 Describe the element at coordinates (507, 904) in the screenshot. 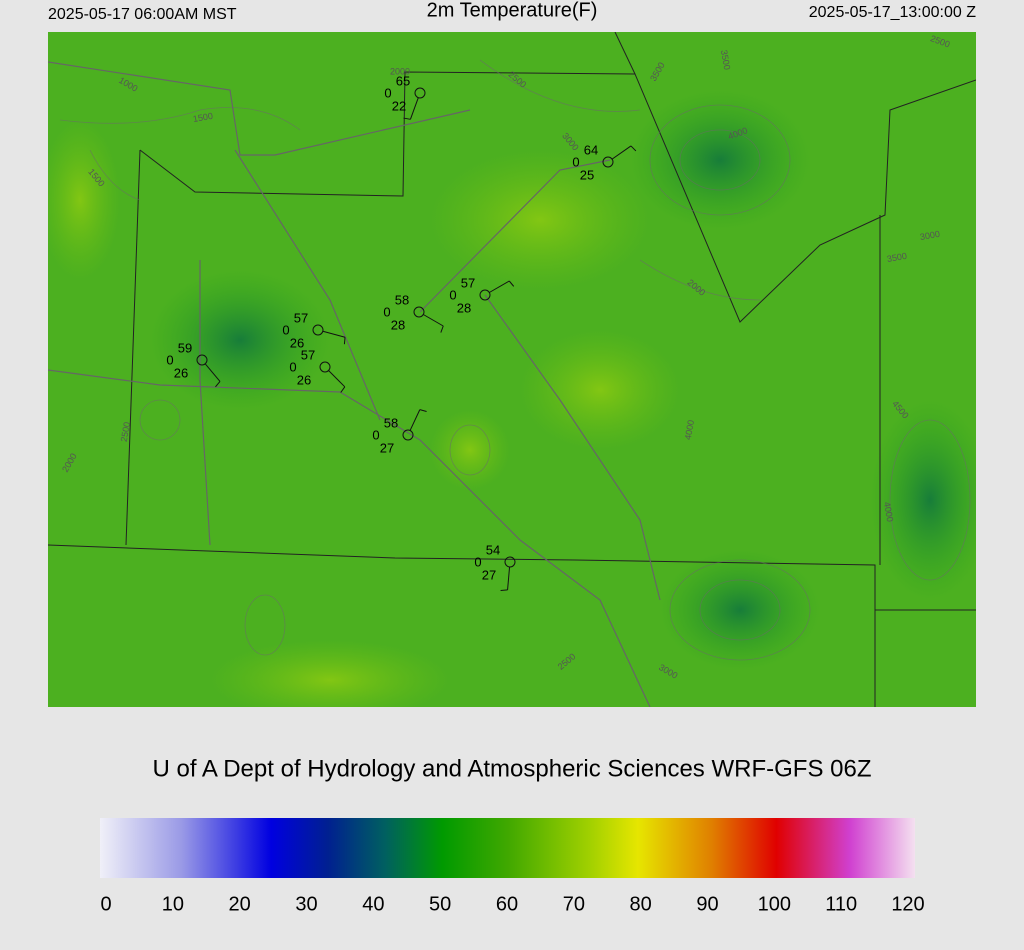

I see `colorbar-tick-label: 60` at that location.